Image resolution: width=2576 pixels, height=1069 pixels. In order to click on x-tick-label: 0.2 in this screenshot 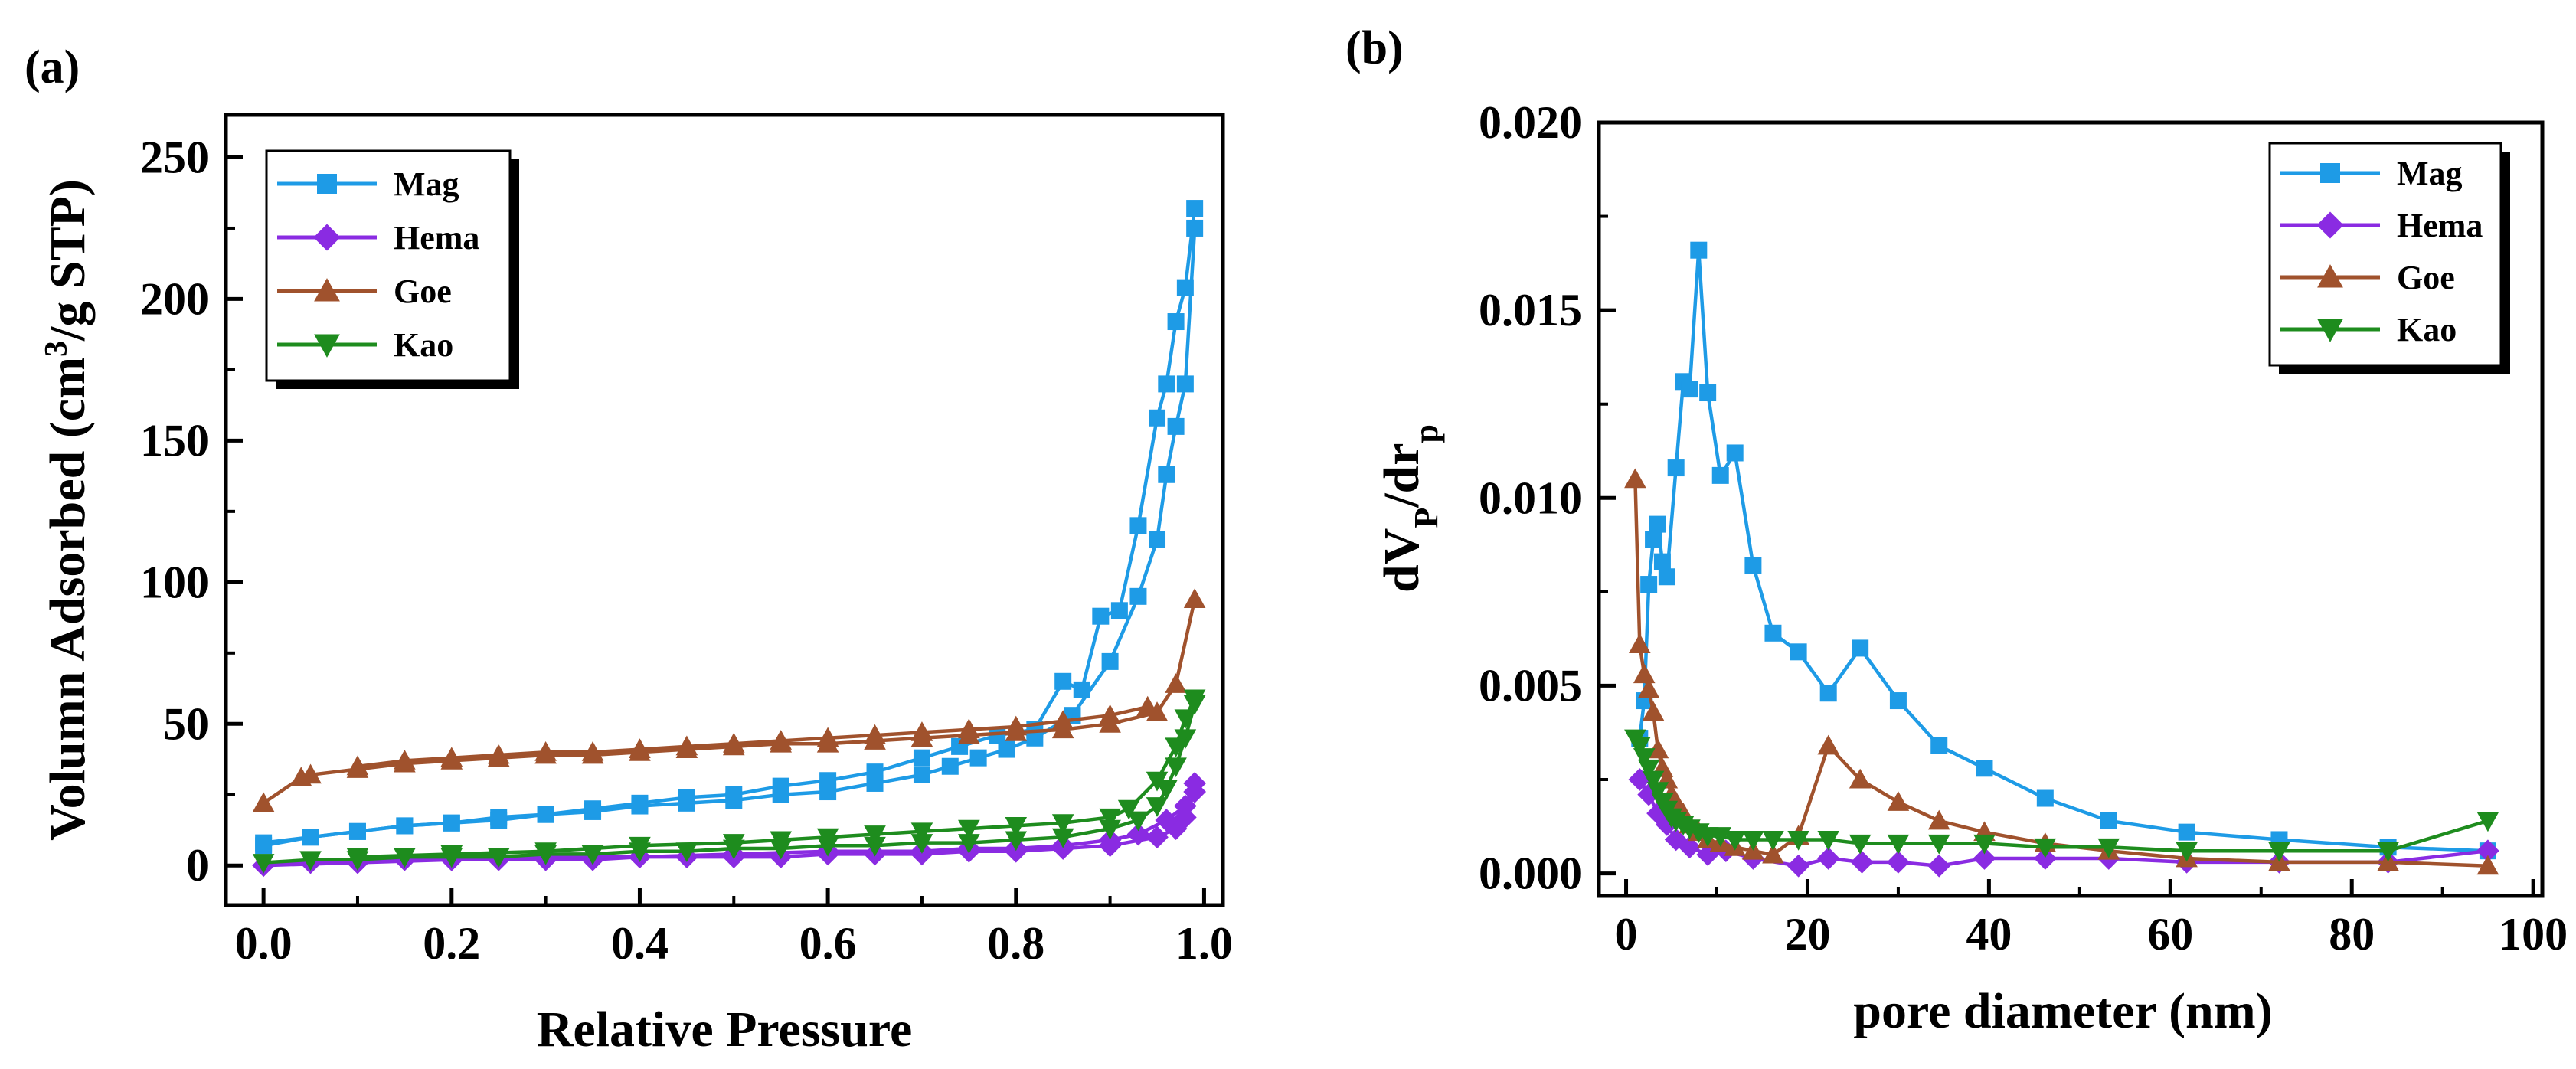, I will do `click(451, 943)`.